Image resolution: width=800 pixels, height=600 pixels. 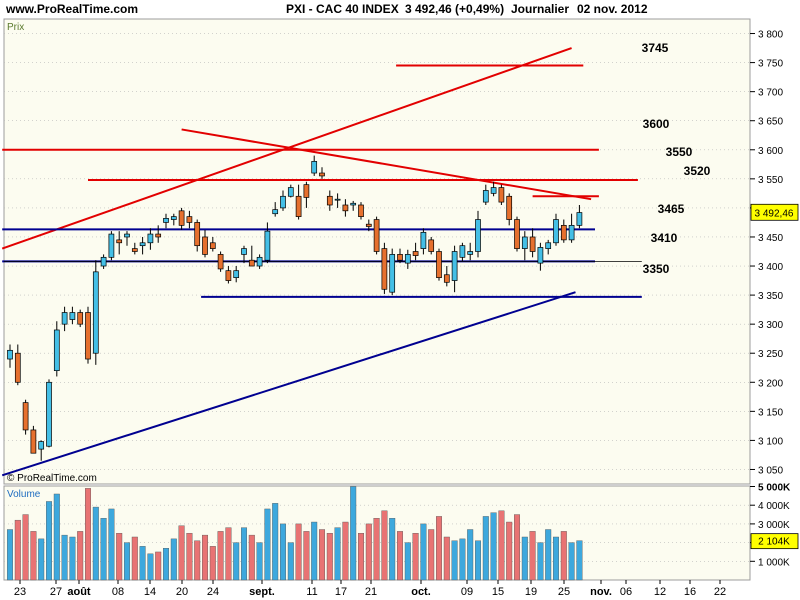 I want to click on red-trendline, so click(x=386, y=164).